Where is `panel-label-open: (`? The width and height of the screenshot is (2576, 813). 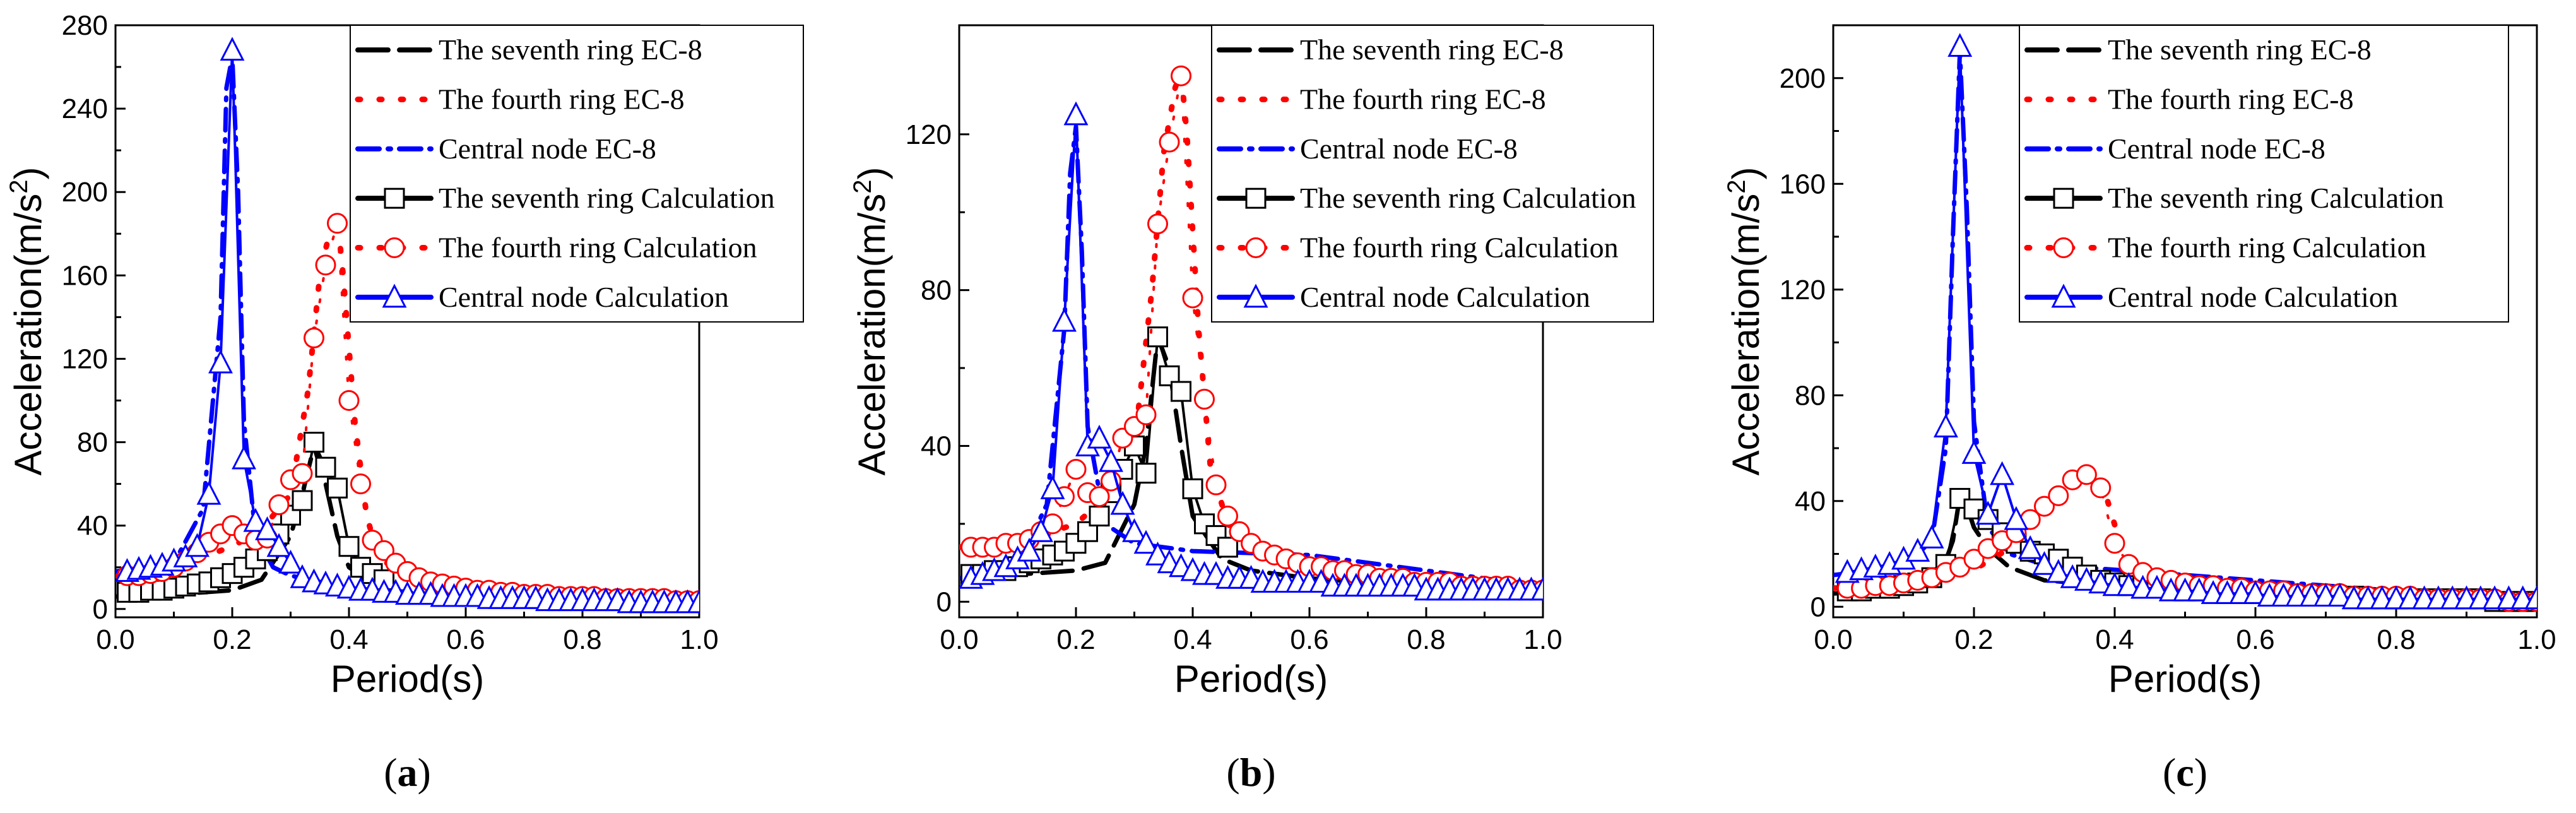 panel-label-open: ( is located at coordinates (1232, 773).